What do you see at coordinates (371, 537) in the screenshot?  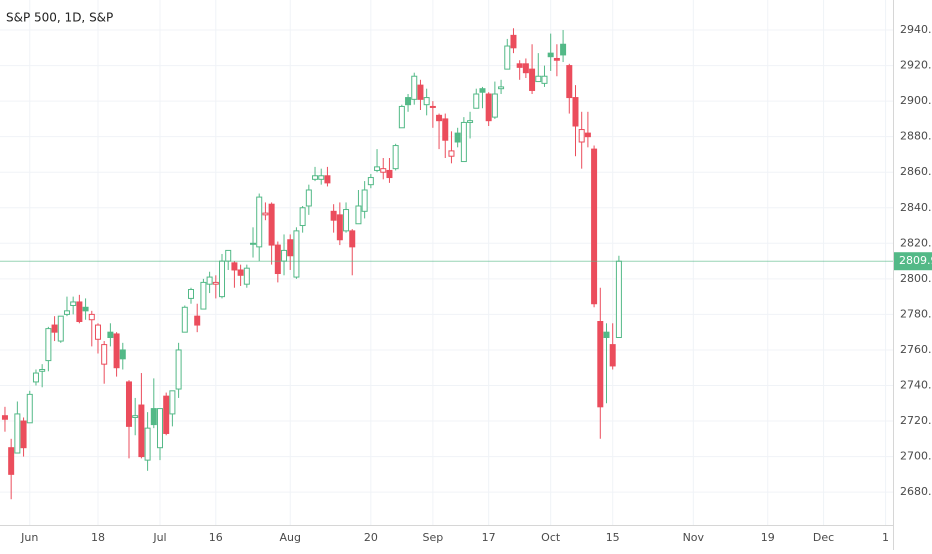 I see `x-tick-label: 20` at bounding box center [371, 537].